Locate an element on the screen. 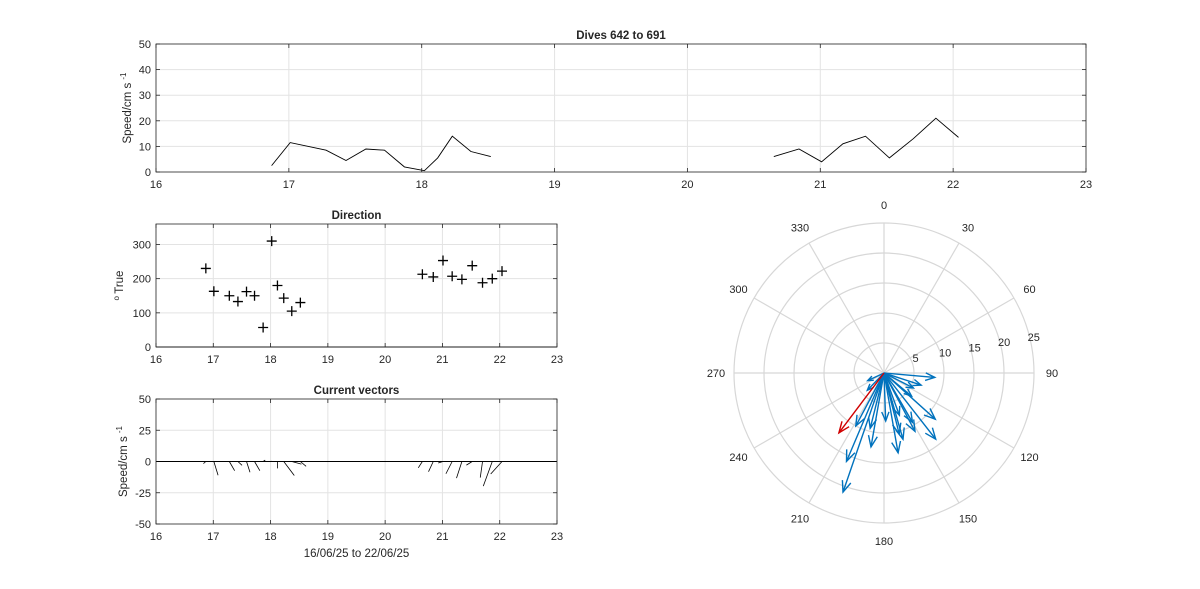 The height and width of the screenshot is (589, 1200). polar-angle-label: 270 is located at coordinates (716, 374).